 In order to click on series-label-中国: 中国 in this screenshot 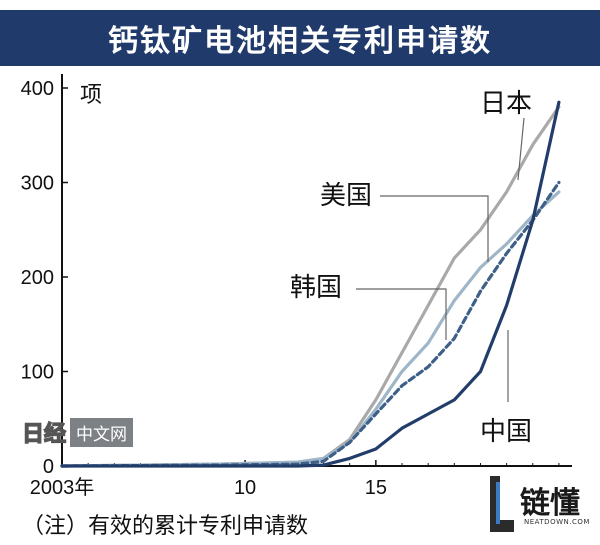, I will do `click(506, 432)`.